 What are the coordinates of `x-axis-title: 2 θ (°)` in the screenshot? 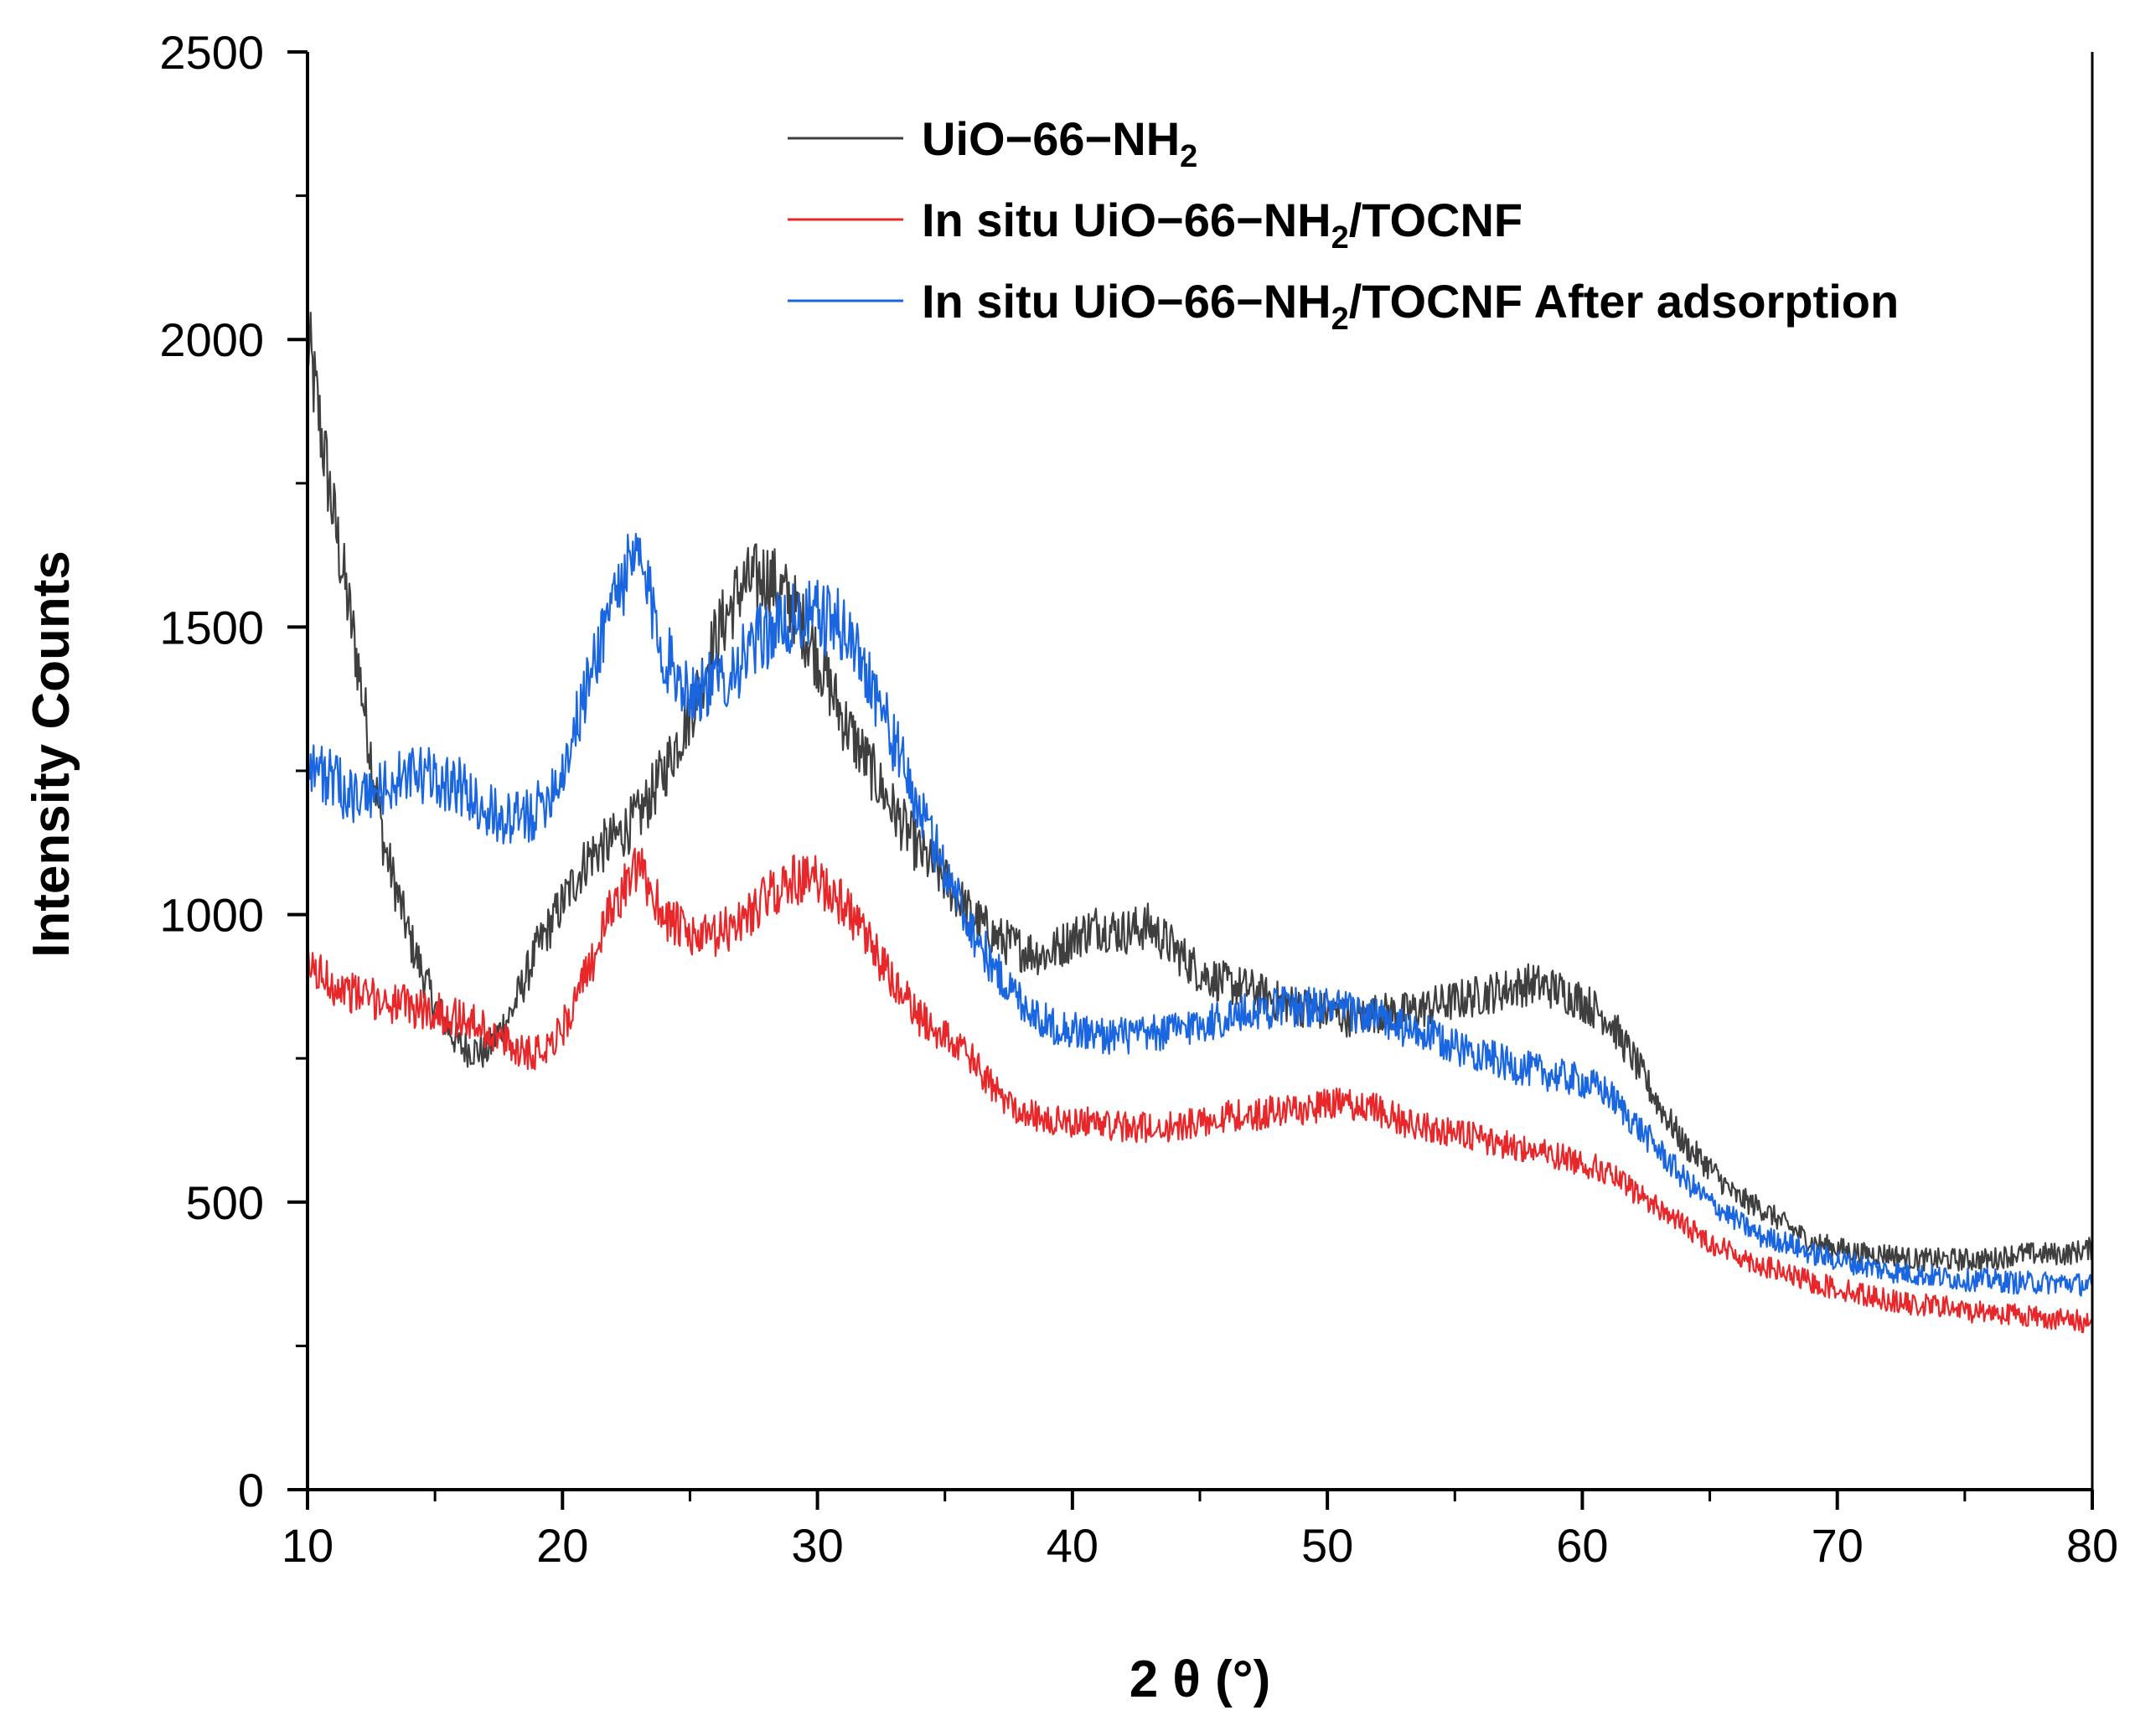 It's located at (1200, 1680).